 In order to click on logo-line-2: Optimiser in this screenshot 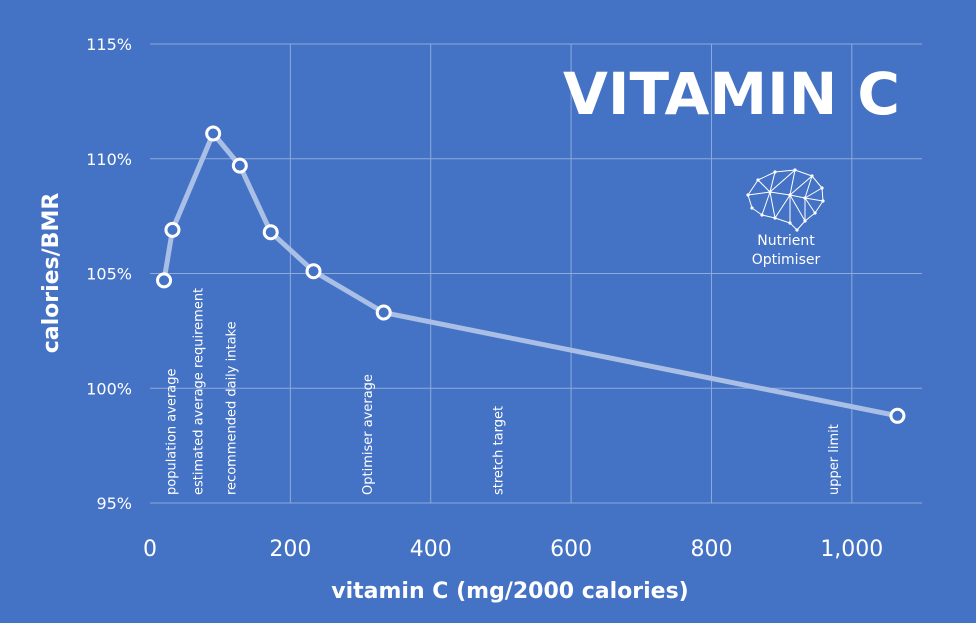, I will do `click(786, 260)`.